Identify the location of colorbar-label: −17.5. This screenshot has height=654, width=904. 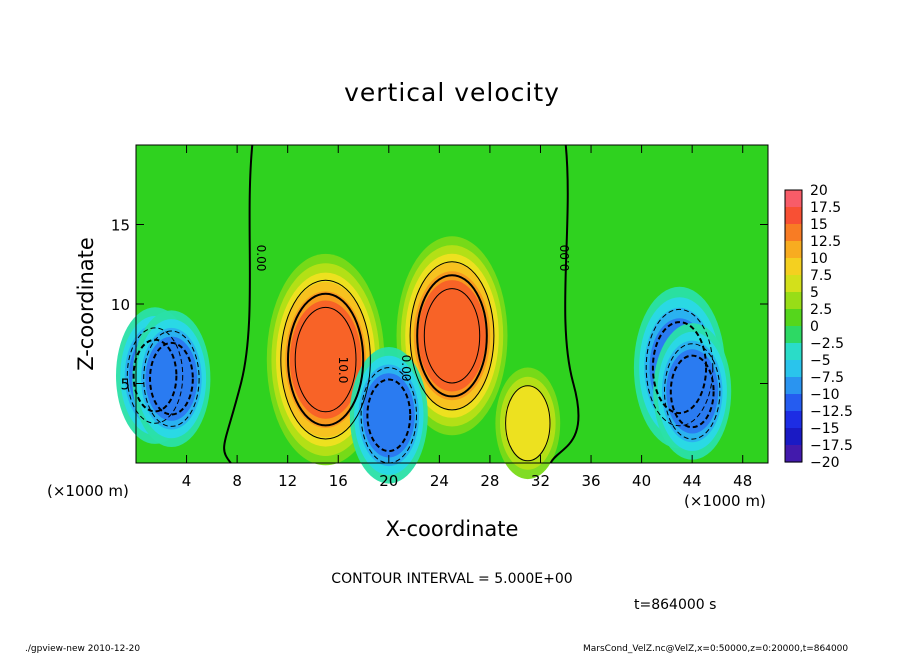
(831, 446).